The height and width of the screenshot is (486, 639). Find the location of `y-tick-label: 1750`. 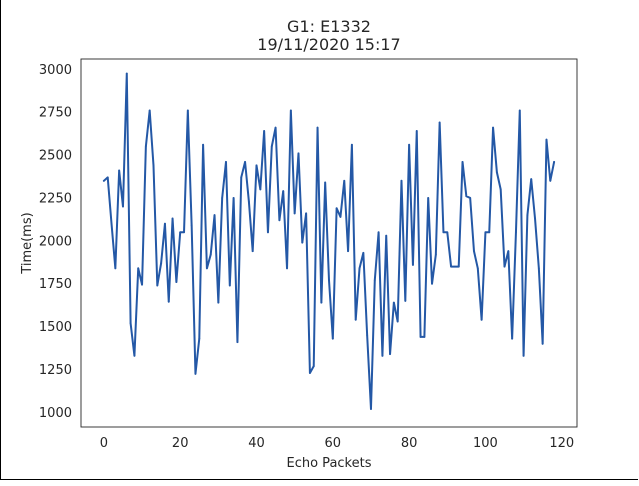

y-tick-label: 1750 is located at coordinates (55, 284).